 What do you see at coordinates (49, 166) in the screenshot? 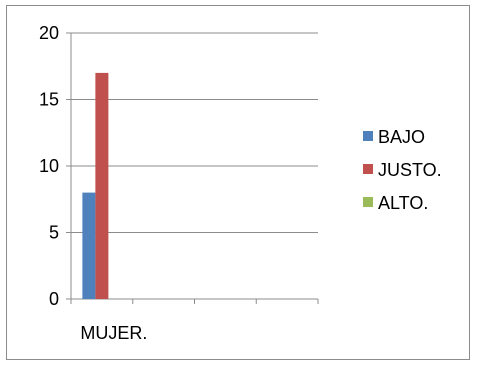
I see `y-tick-label: 10` at bounding box center [49, 166].